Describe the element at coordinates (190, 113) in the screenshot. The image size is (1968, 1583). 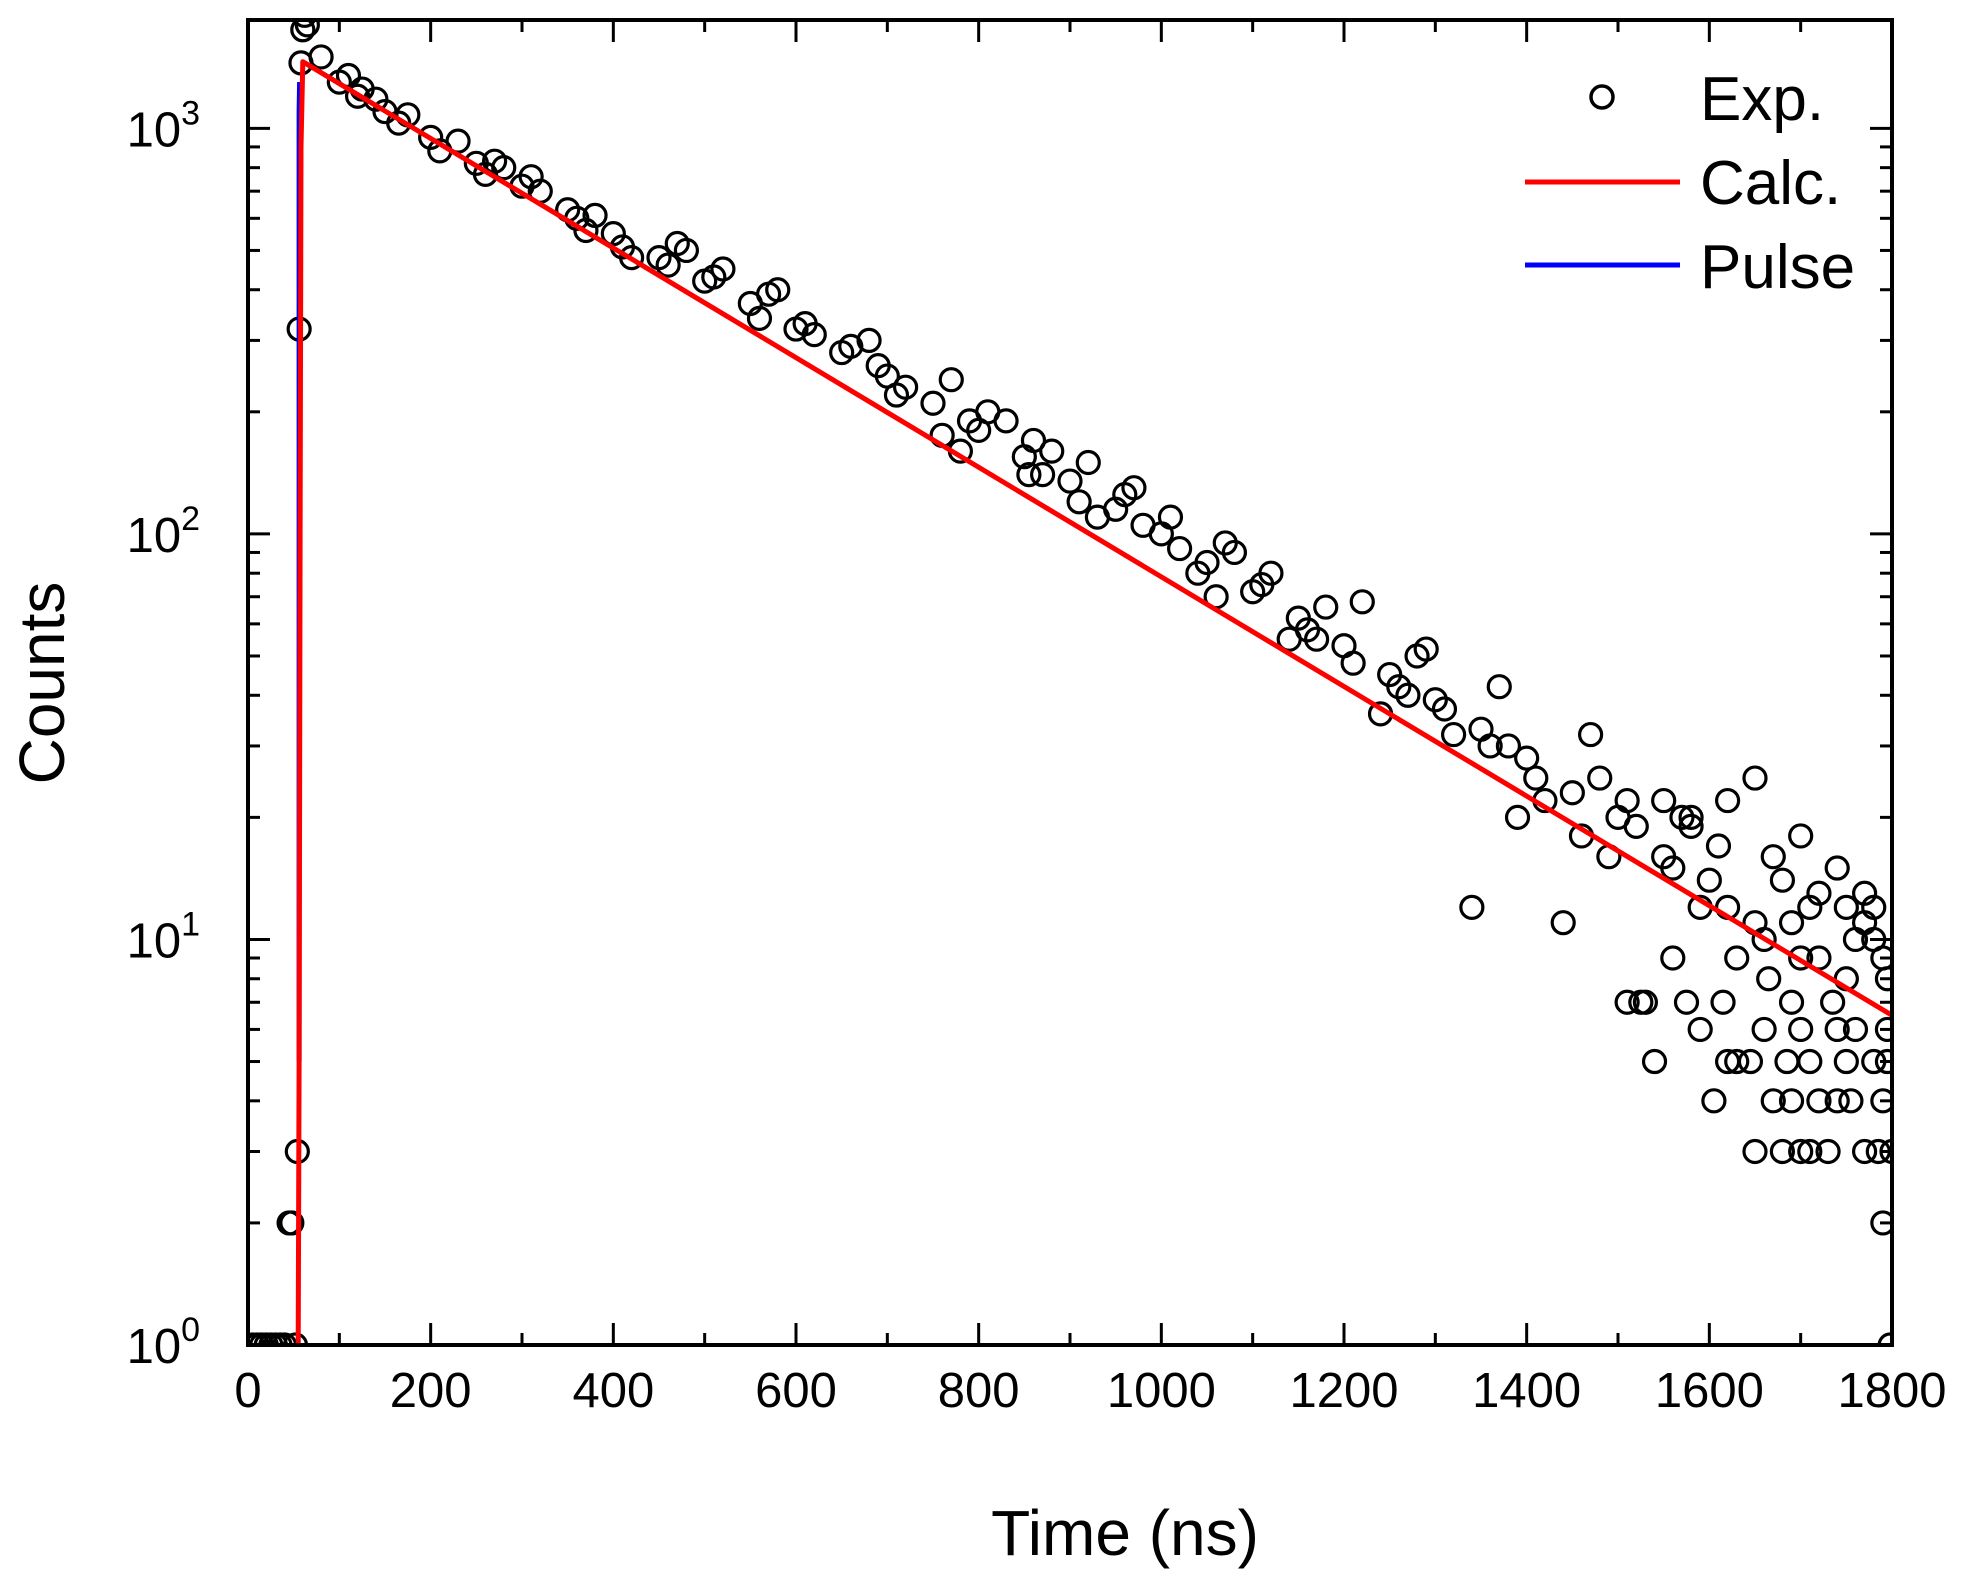
I see `y-tick-exponent: 3` at that location.